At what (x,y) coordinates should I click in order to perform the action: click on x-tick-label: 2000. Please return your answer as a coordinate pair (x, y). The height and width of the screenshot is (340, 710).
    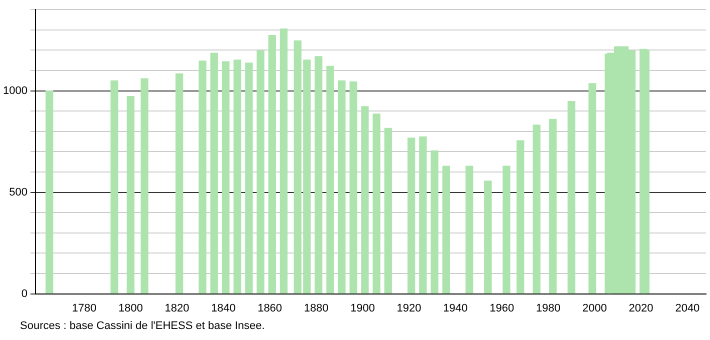
    Looking at the image, I should click on (594, 308).